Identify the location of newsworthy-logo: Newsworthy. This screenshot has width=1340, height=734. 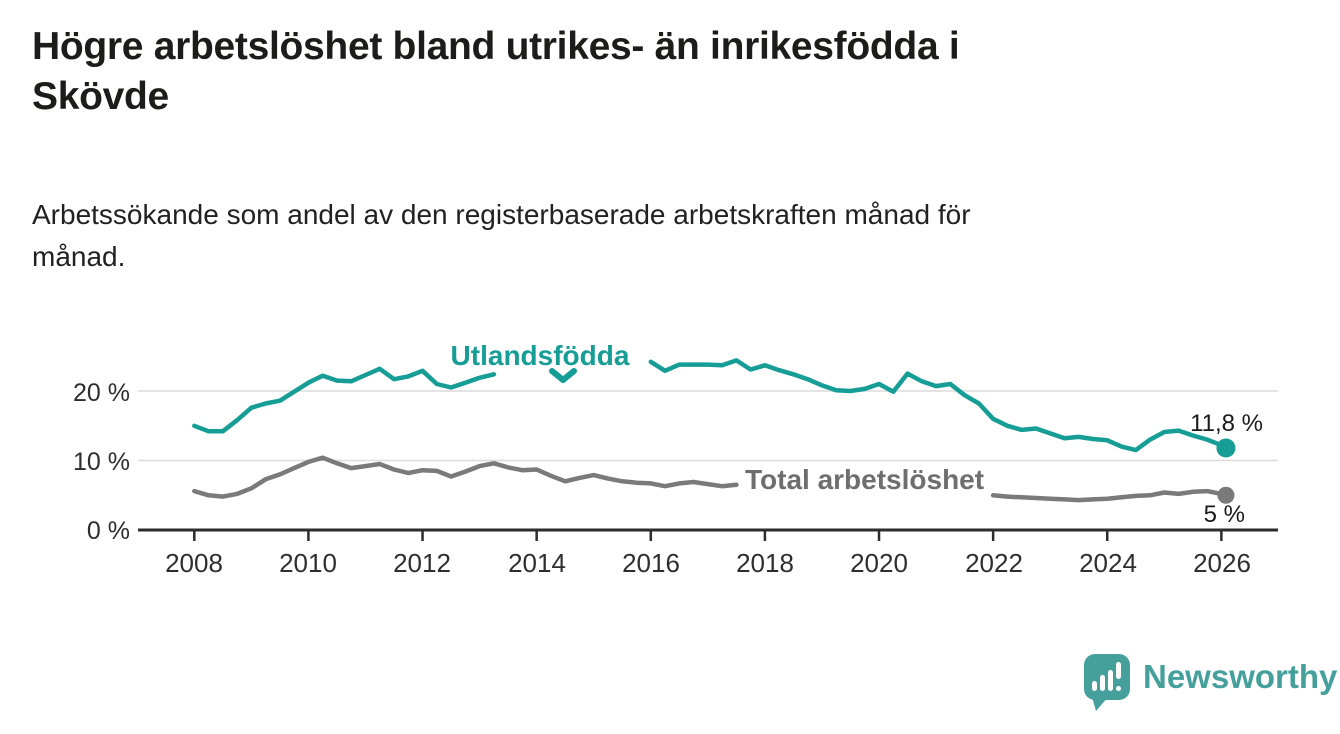
(1210, 684).